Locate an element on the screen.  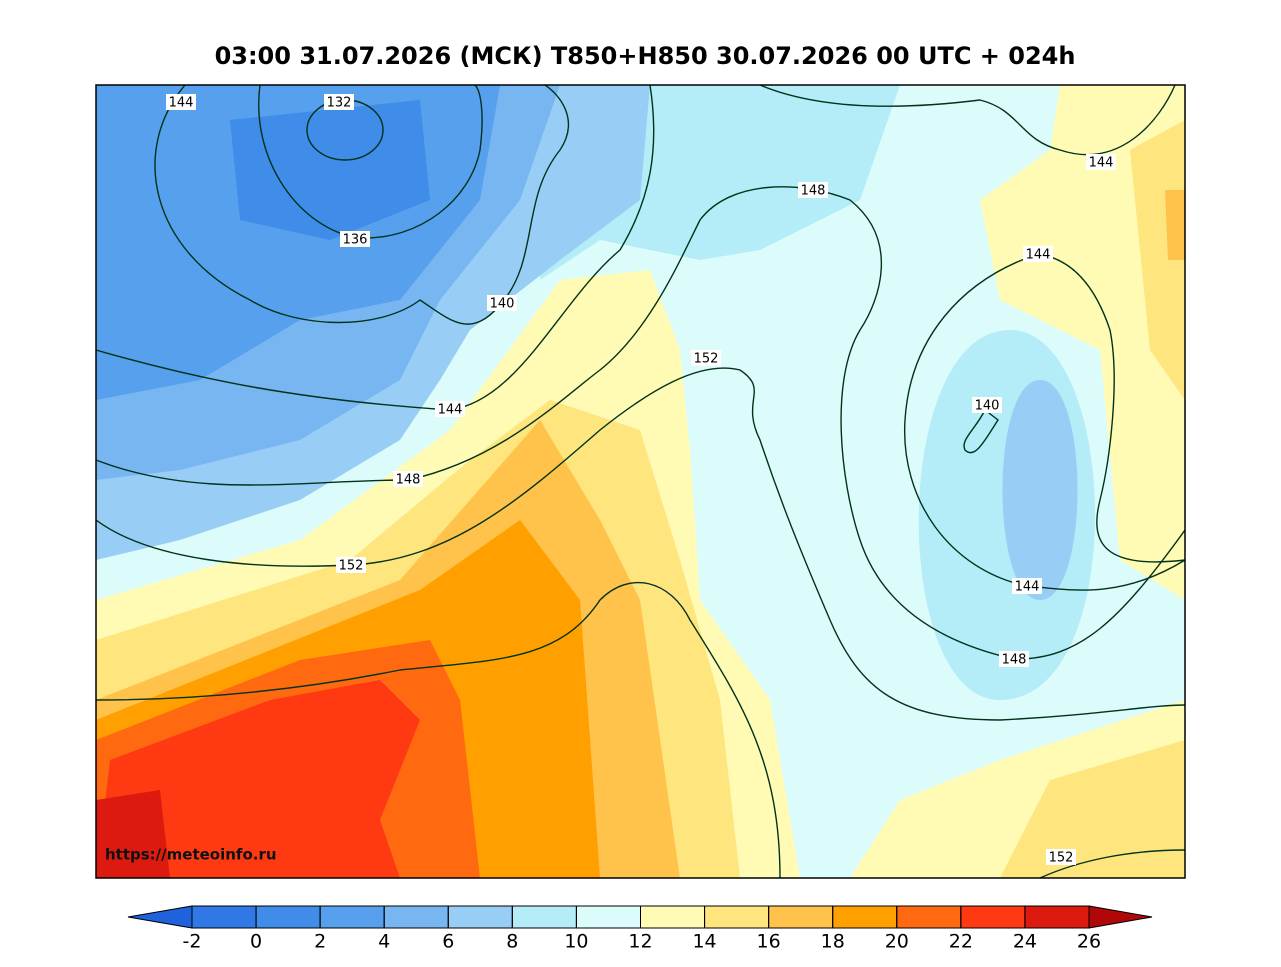
colorbar-tick-label: 14 is located at coordinates (704, 942).